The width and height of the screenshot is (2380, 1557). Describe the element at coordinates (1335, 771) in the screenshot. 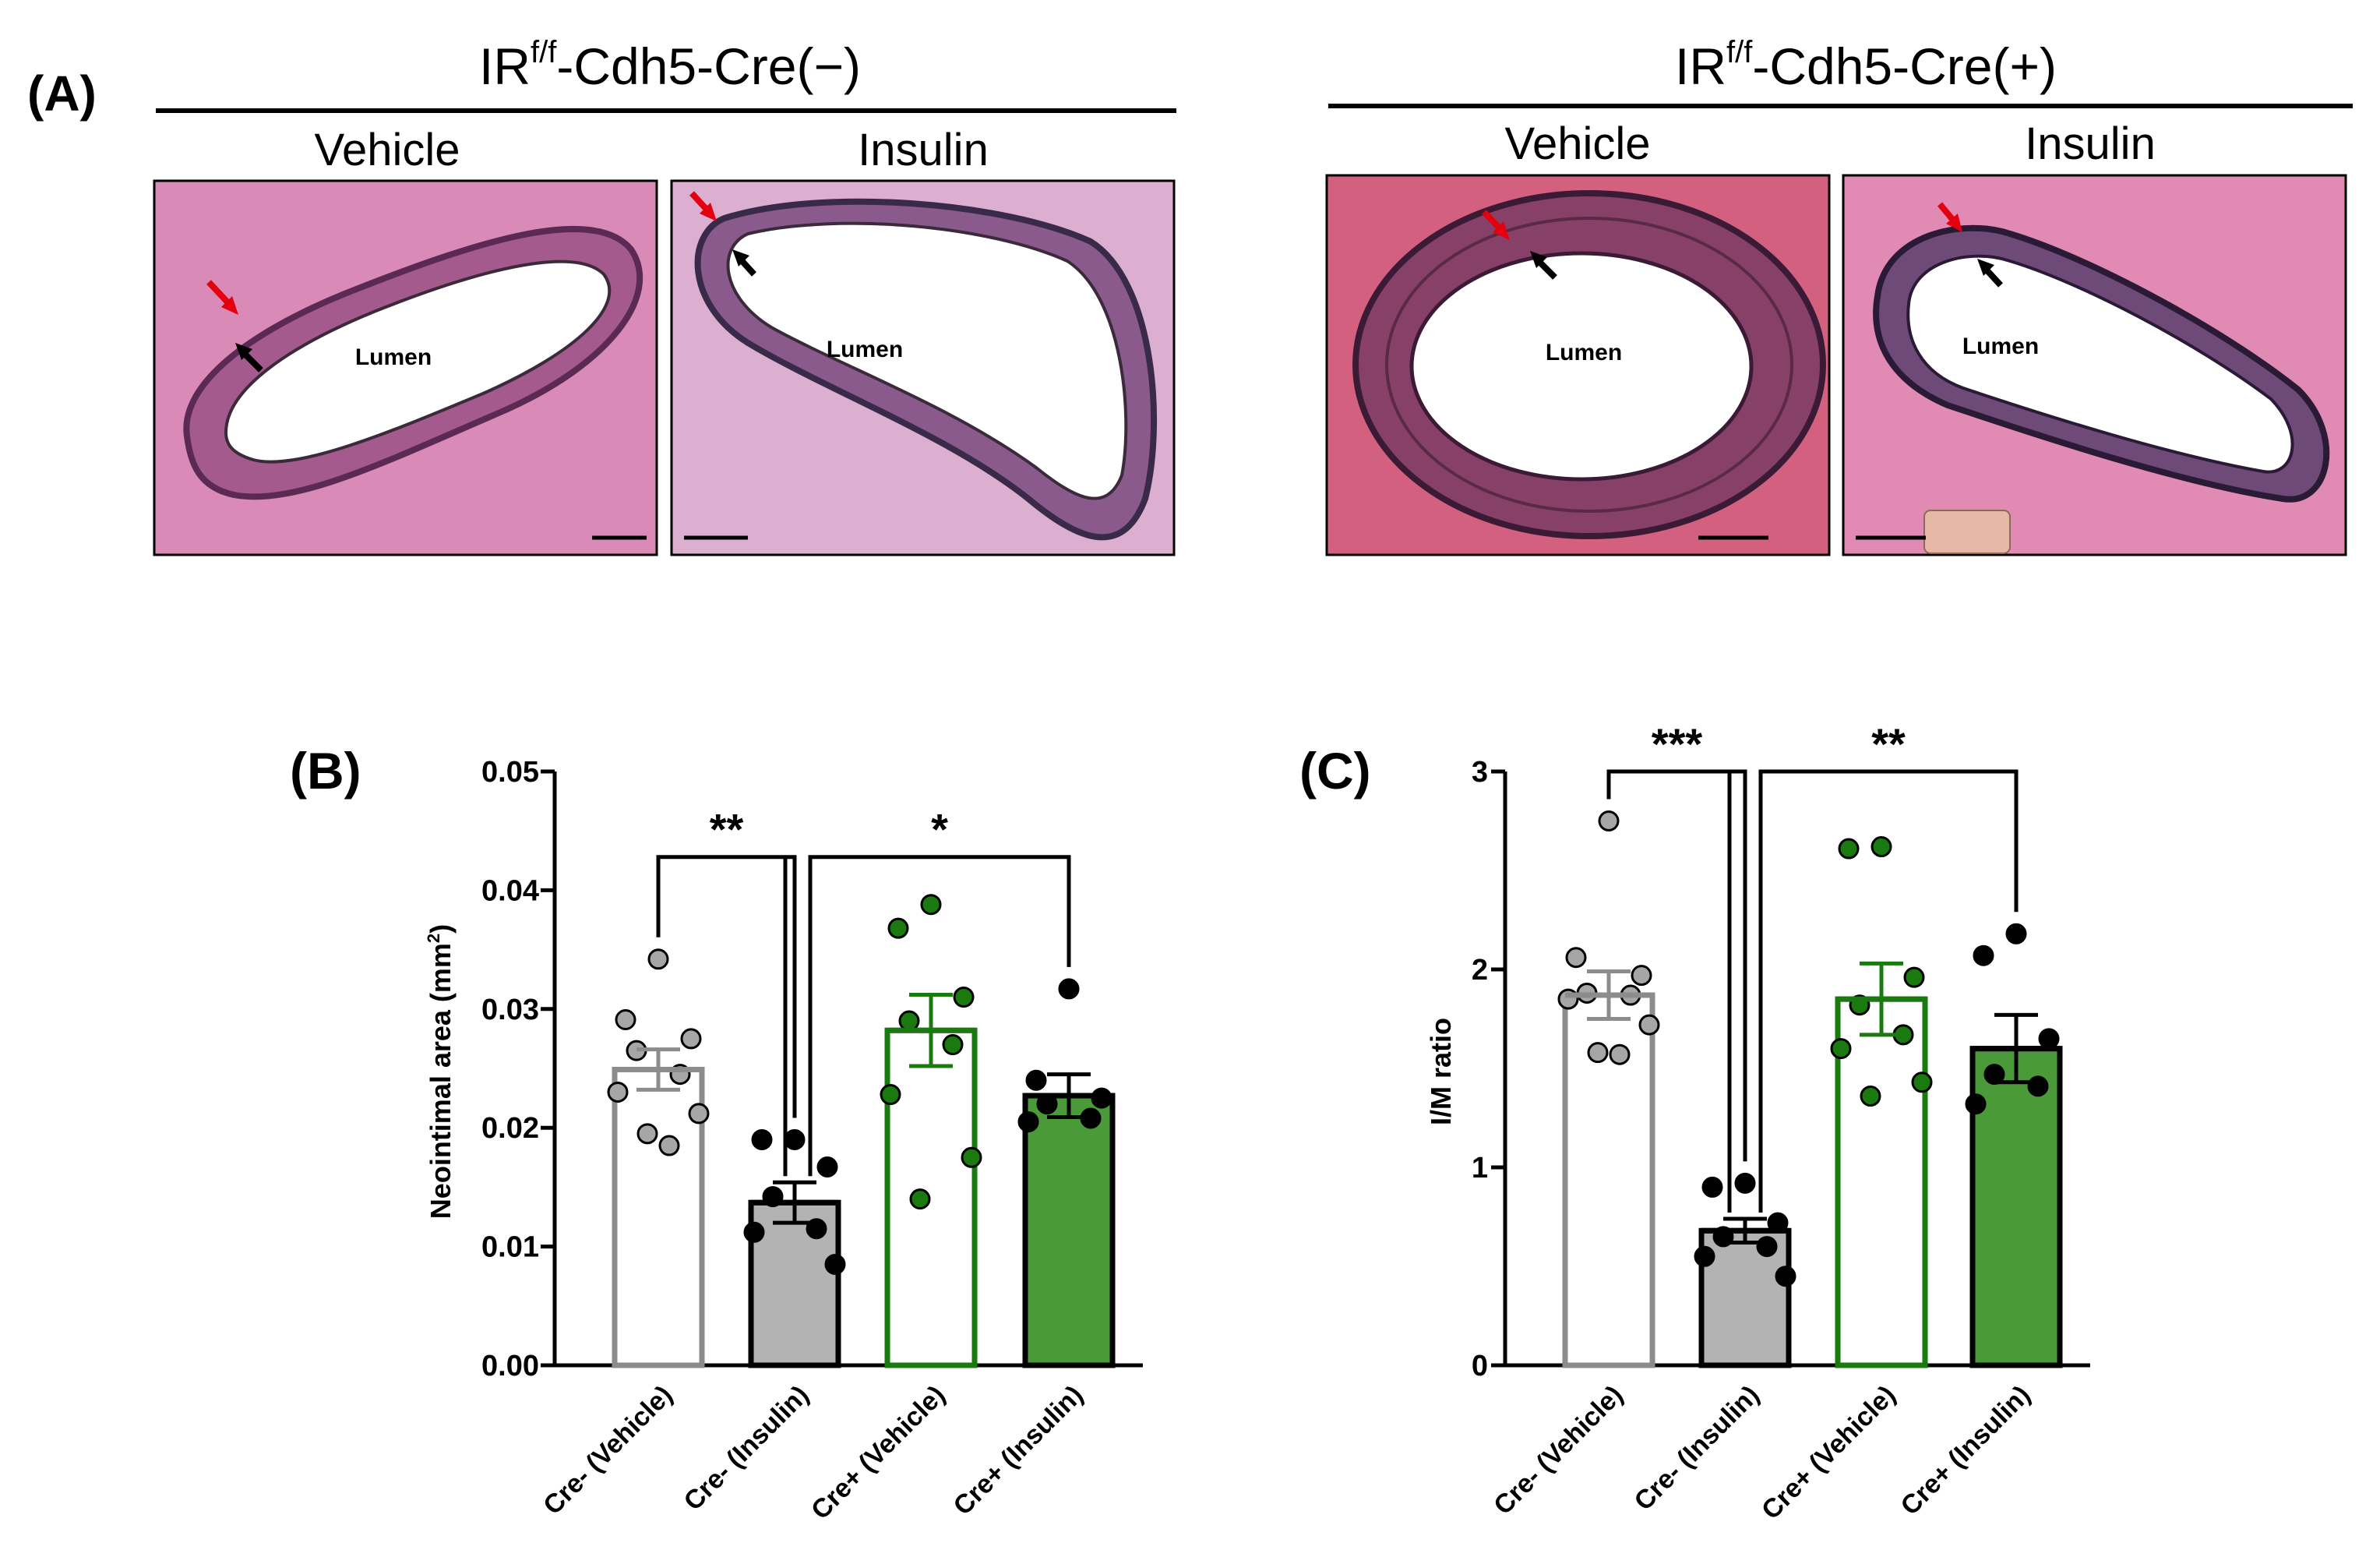

I see `chart-c-panel-label: (C)` at that location.